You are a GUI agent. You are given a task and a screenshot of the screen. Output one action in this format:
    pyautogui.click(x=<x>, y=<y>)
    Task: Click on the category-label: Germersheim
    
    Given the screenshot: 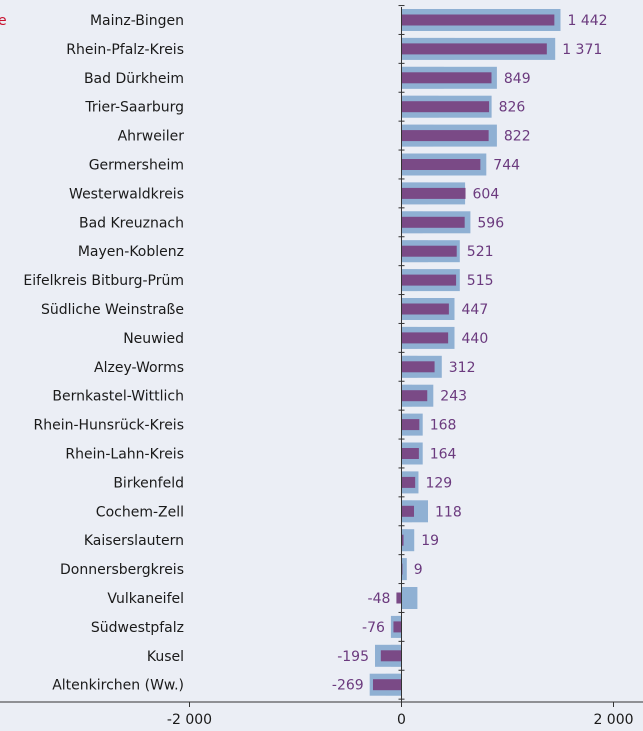 What is the action you would take?
    pyautogui.click(x=136, y=166)
    